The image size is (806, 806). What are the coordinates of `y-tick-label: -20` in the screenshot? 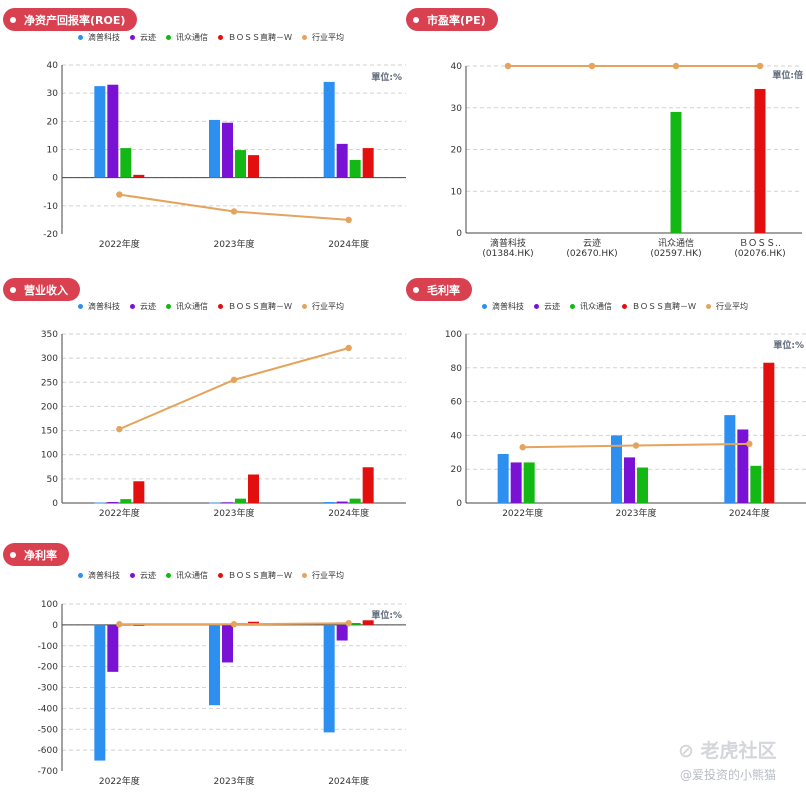 It's located at (50, 235).